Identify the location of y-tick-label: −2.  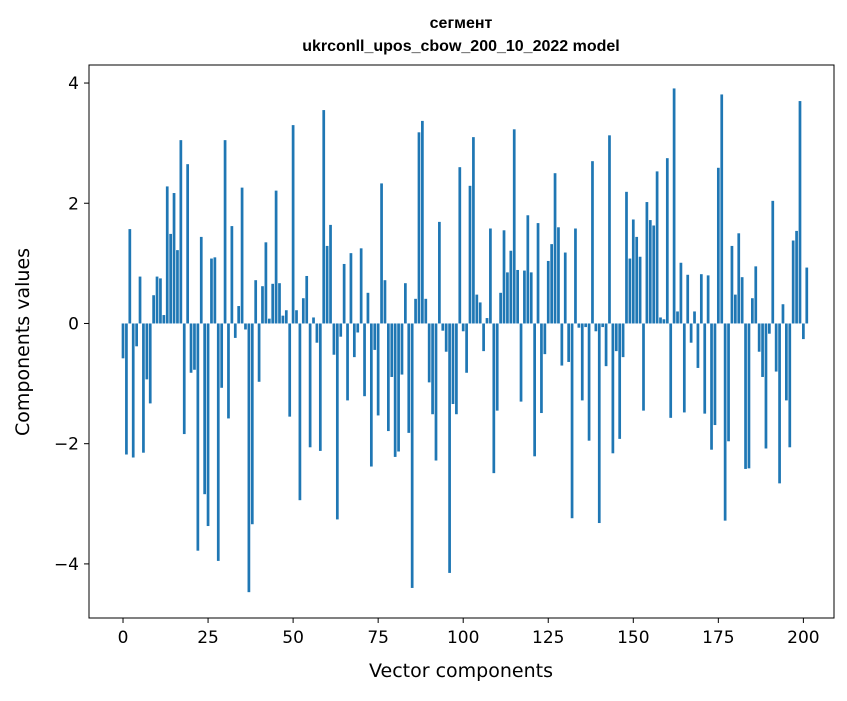
(66, 445).